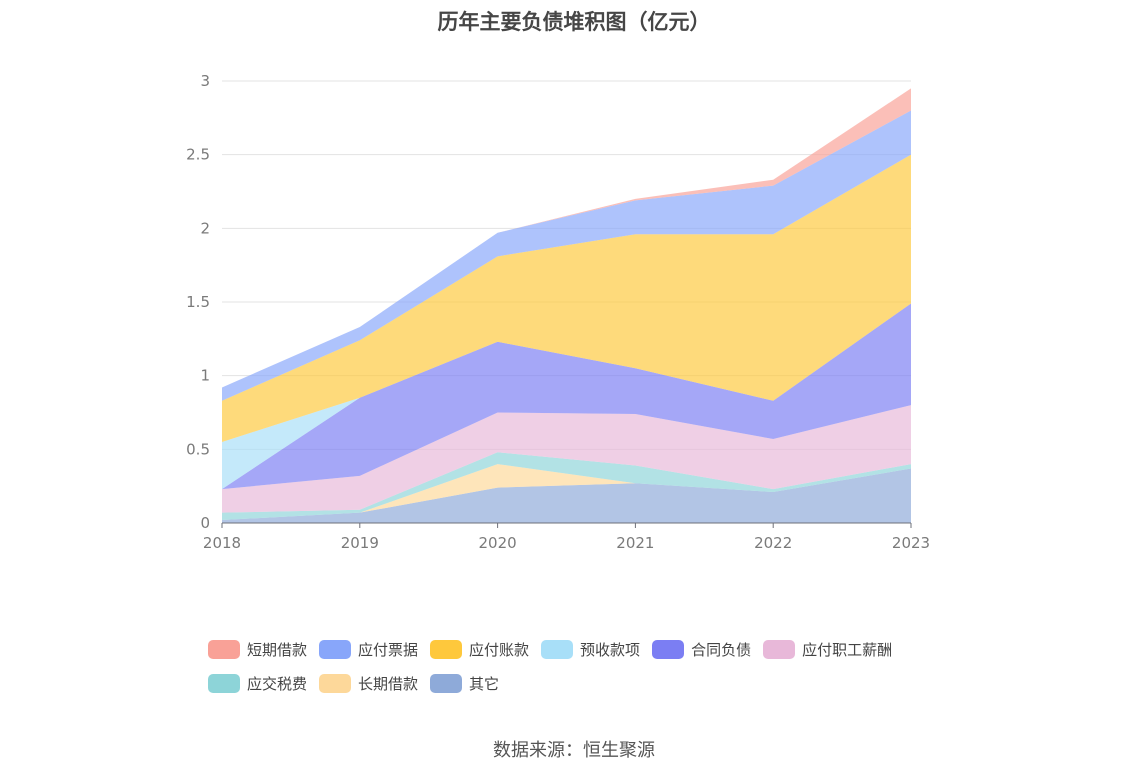 The image size is (1148, 776). Describe the element at coordinates (205, 81) in the screenshot. I see `y-tick-label: 3` at that location.